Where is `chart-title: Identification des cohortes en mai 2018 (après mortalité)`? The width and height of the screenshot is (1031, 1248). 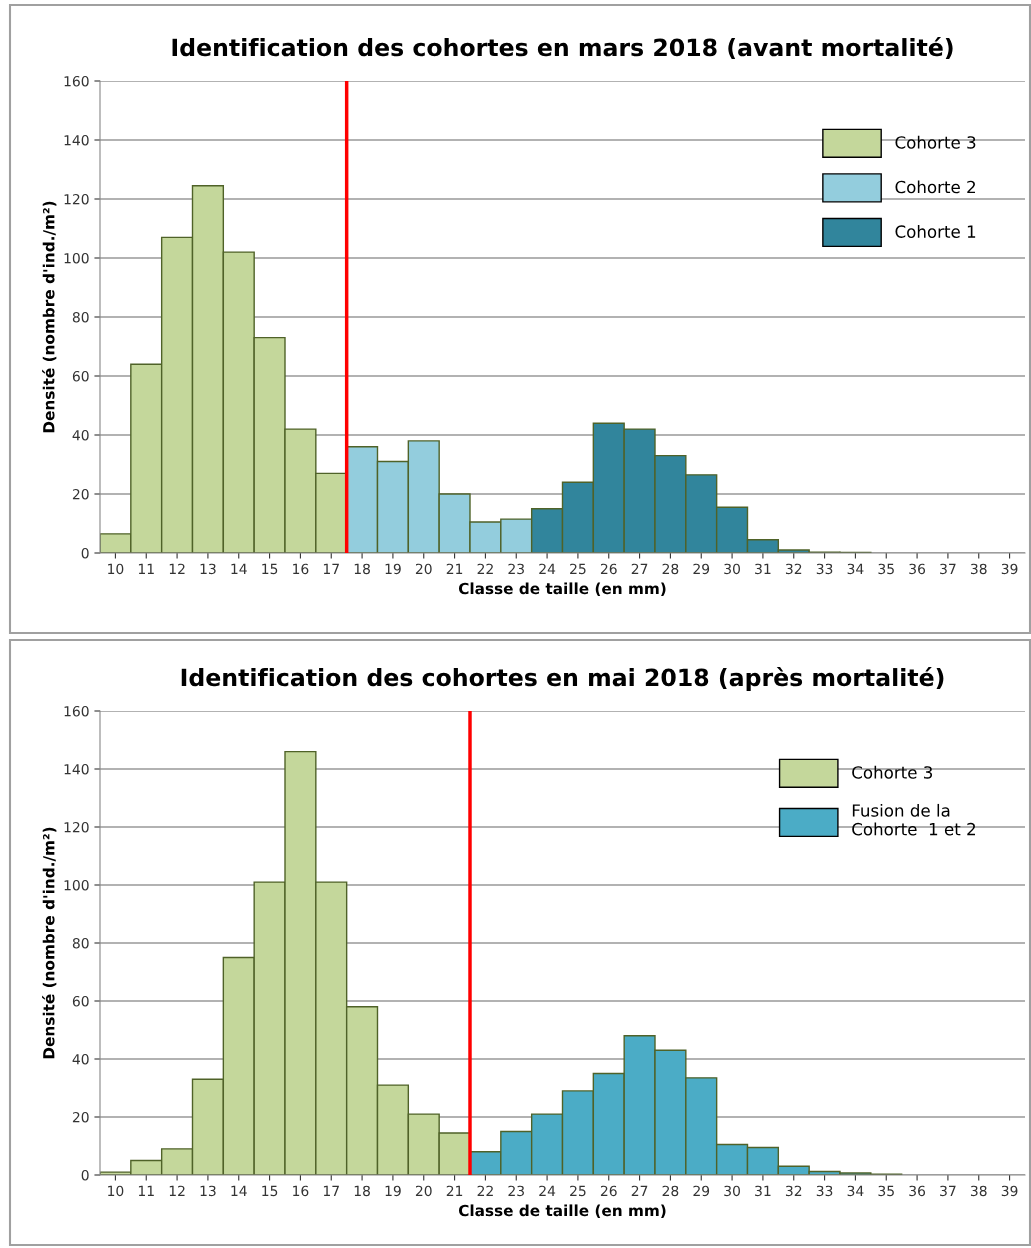
chart-title: Identification des cohortes en mai 2018 (après mortalité) is located at coordinates (562, 679).